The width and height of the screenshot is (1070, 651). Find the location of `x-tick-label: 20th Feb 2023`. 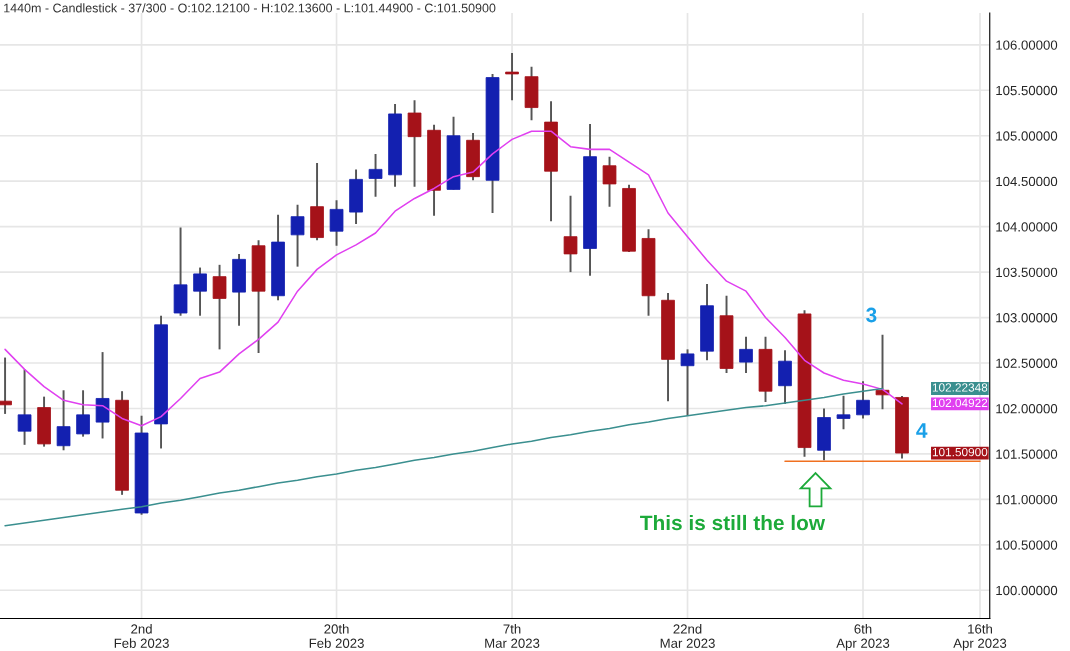

x-tick-label: 20th Feb 2023 is located at coordinates (336, 636).